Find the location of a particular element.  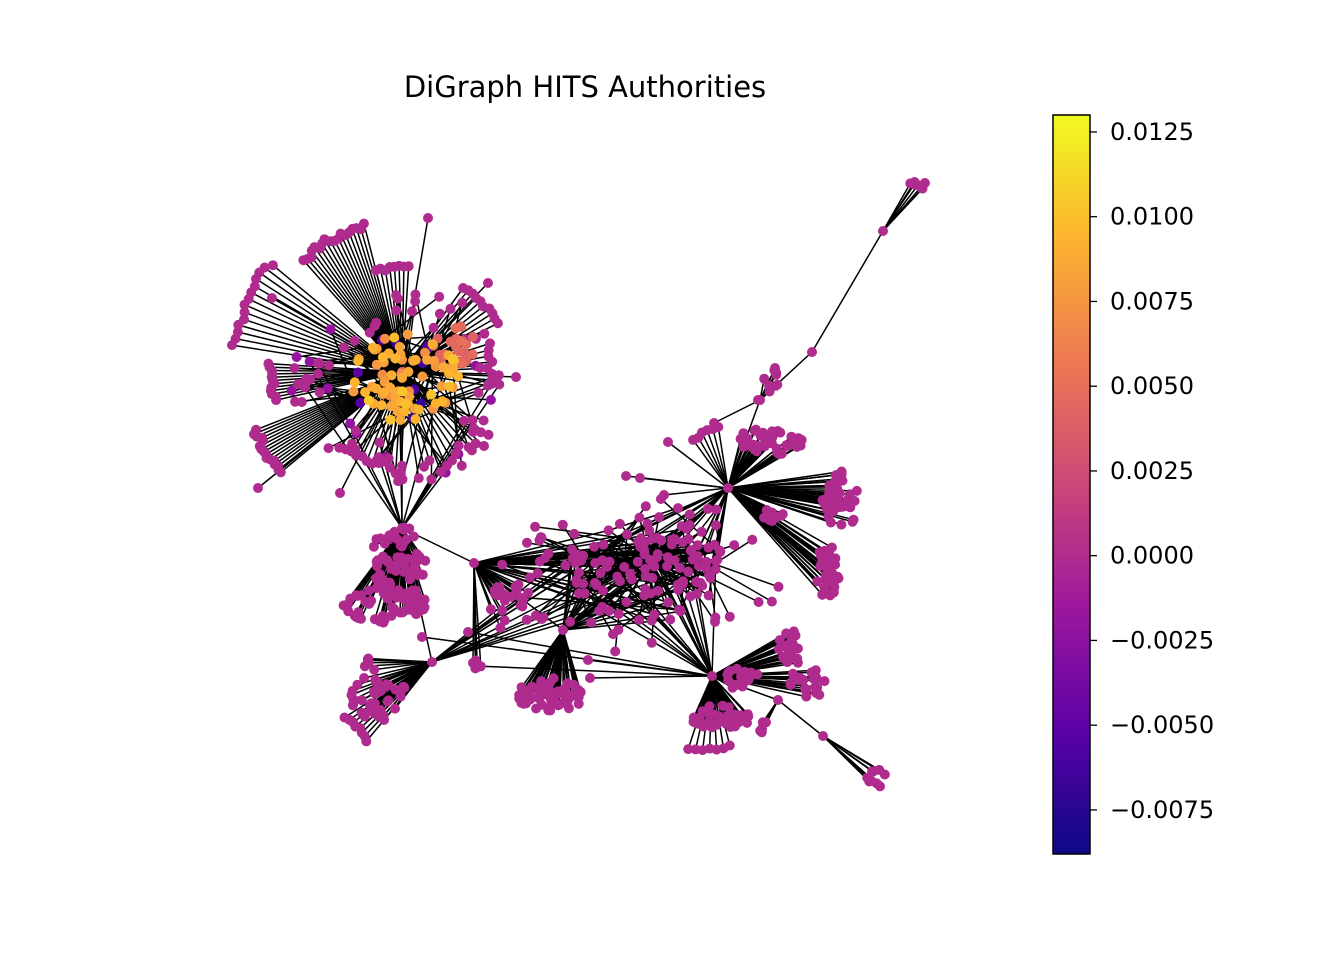

colorbar-tick-label: 0.0000 is located at coordinates (1152, 556).